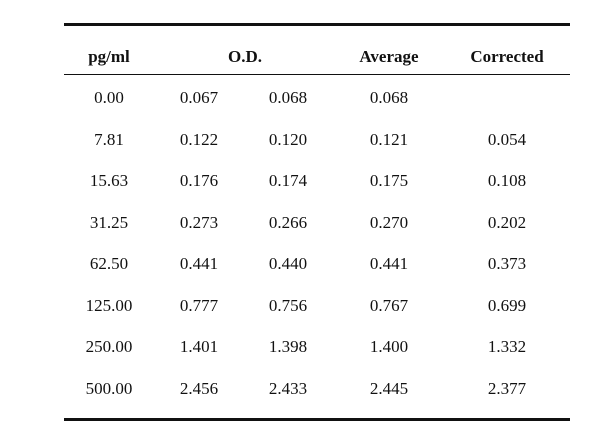 This screenshot has width=600, height=432. What do you see at coordinates (317, 50) in the screenshot?
I see `table-header-row: pg/ml O.D. Average Corrected` at bounding box center [317, 50].